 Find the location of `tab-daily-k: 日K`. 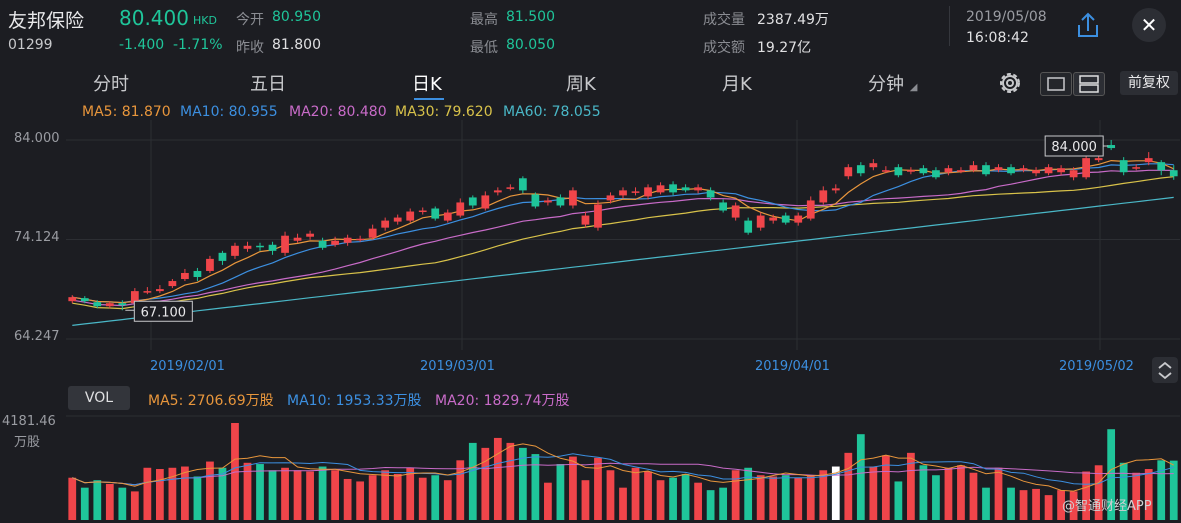

tab-daily-k: 日K is located at coordinates (427, 84).